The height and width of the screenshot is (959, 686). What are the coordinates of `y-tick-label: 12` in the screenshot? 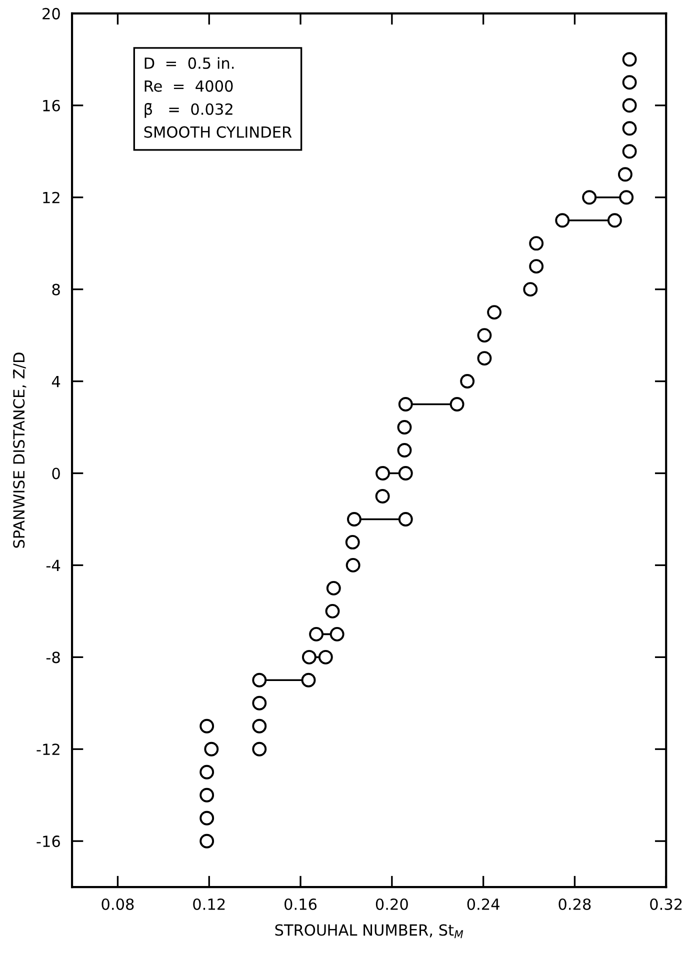 It's located at (51, 198).